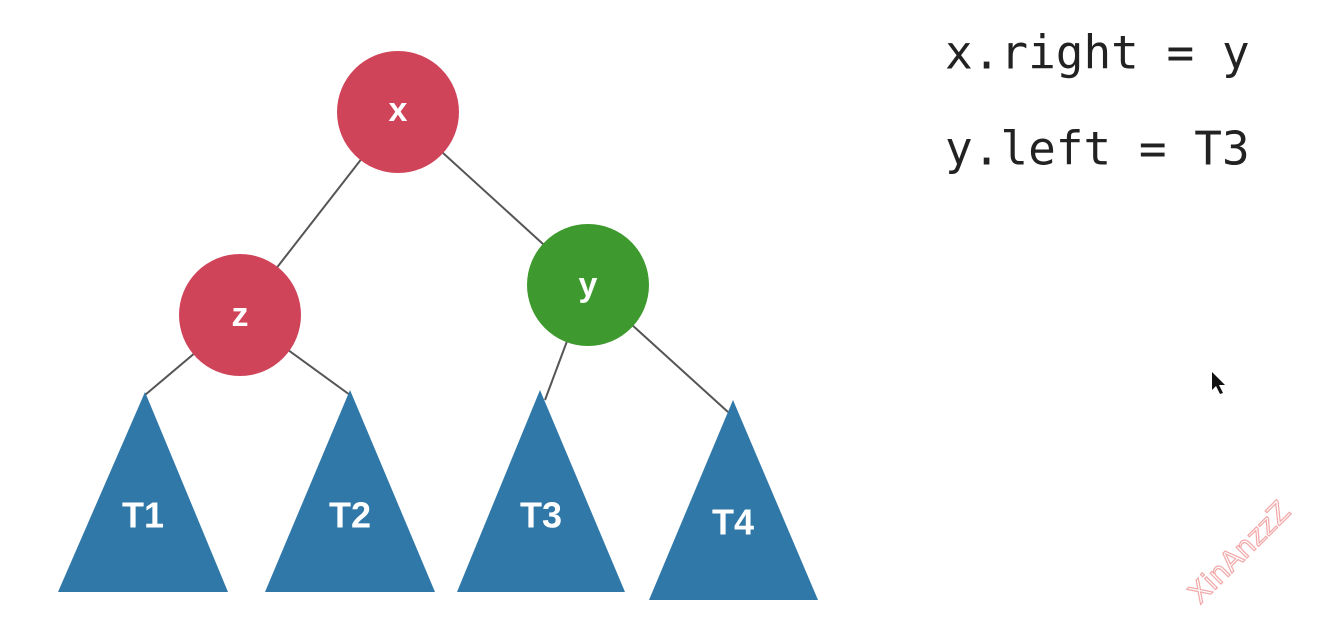  I want to click on subtree-label: T1, so click(143, 515).